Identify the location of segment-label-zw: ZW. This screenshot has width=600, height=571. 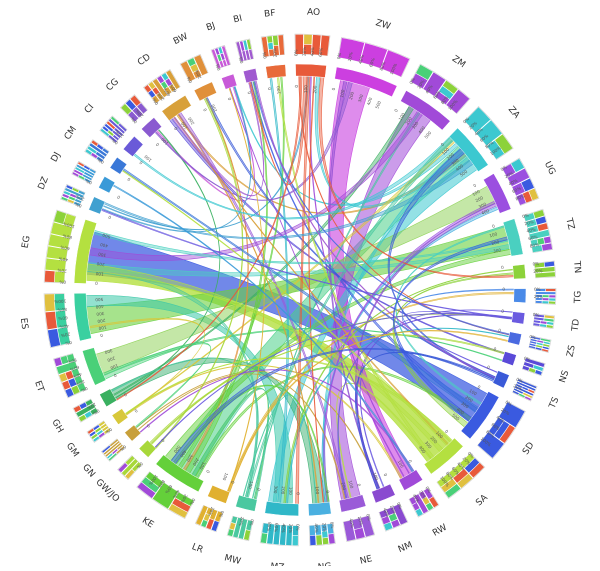
(382, 25).